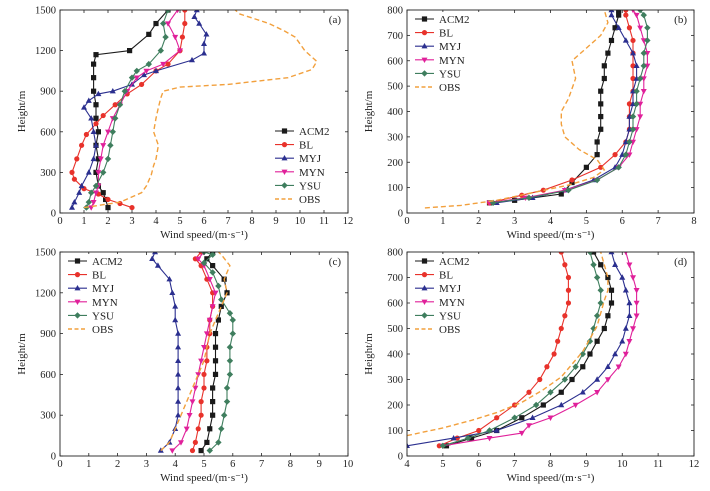 The height and width of the screenshot is (491, 710). I want to click on x-tick-label: 9, so click(319, 464).